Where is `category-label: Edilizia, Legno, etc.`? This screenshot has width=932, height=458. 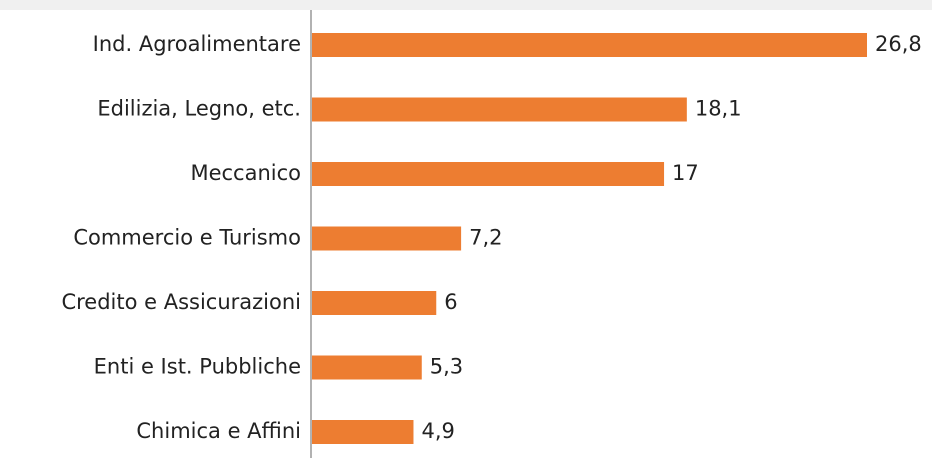 category-label: Edilizia, Legno, etc. is located at coordinates (199, 109).